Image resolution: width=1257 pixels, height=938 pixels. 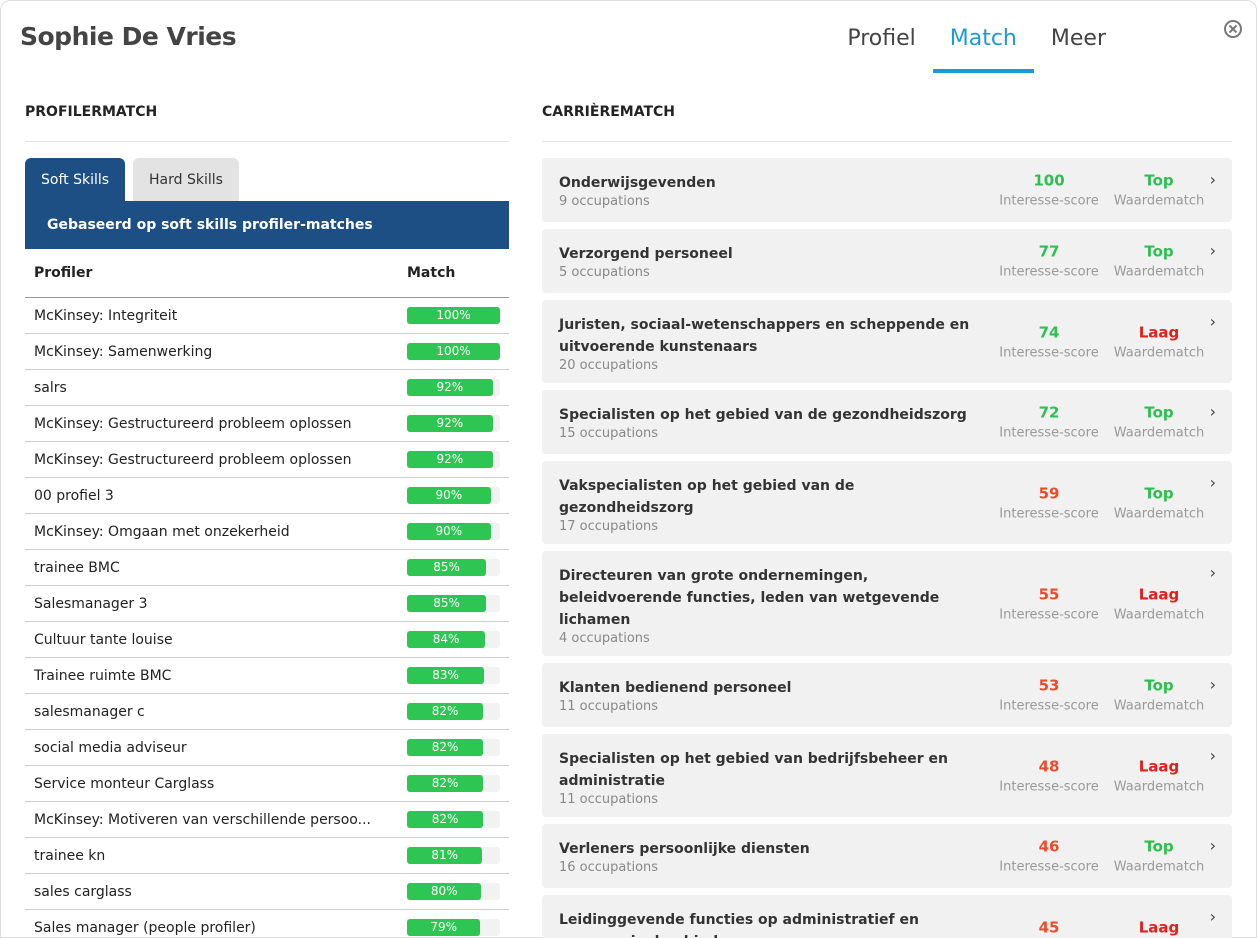 What do you see at coordinates (1049, 251) in the screenshot?
I see `score-value: 77` at bounding box center [1049, 251].